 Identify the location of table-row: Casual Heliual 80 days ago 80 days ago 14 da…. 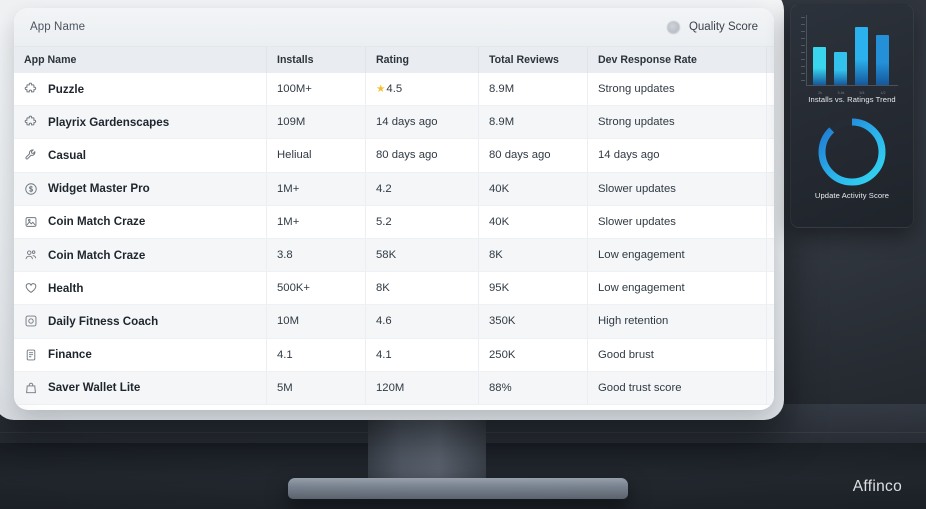
(394, 155).